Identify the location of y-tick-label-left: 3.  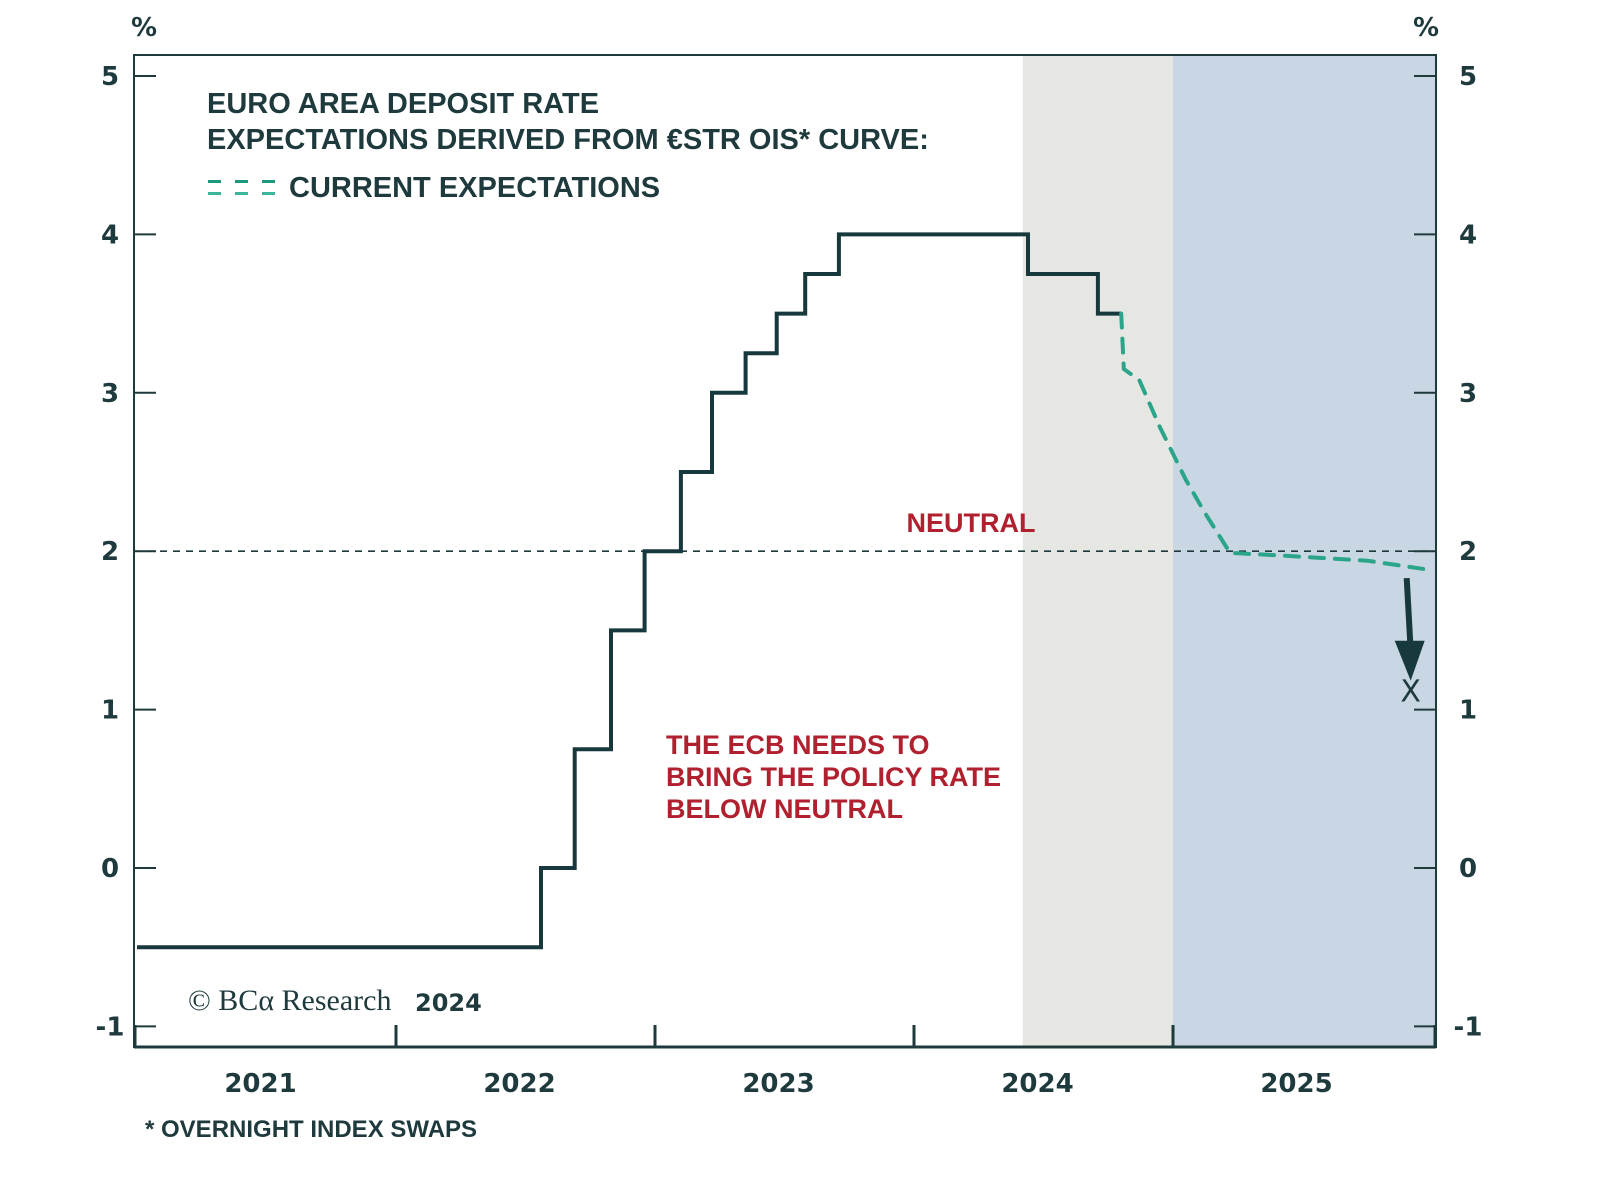
(110, 394).